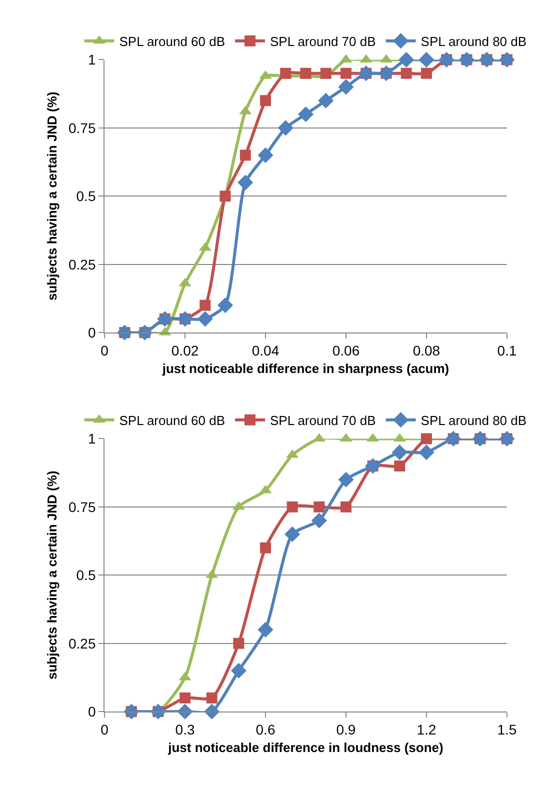 The height and width of the screenshot is (794, 542). I want to click on x-tick-label: 1.5, so click(507, 729).